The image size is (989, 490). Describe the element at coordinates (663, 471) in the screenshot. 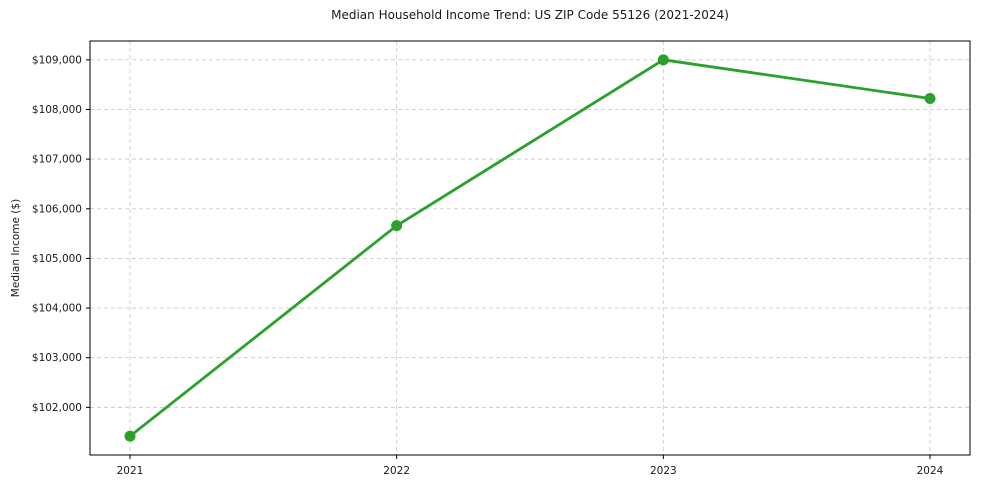

I see `x-tick-label: 2023` at that location.